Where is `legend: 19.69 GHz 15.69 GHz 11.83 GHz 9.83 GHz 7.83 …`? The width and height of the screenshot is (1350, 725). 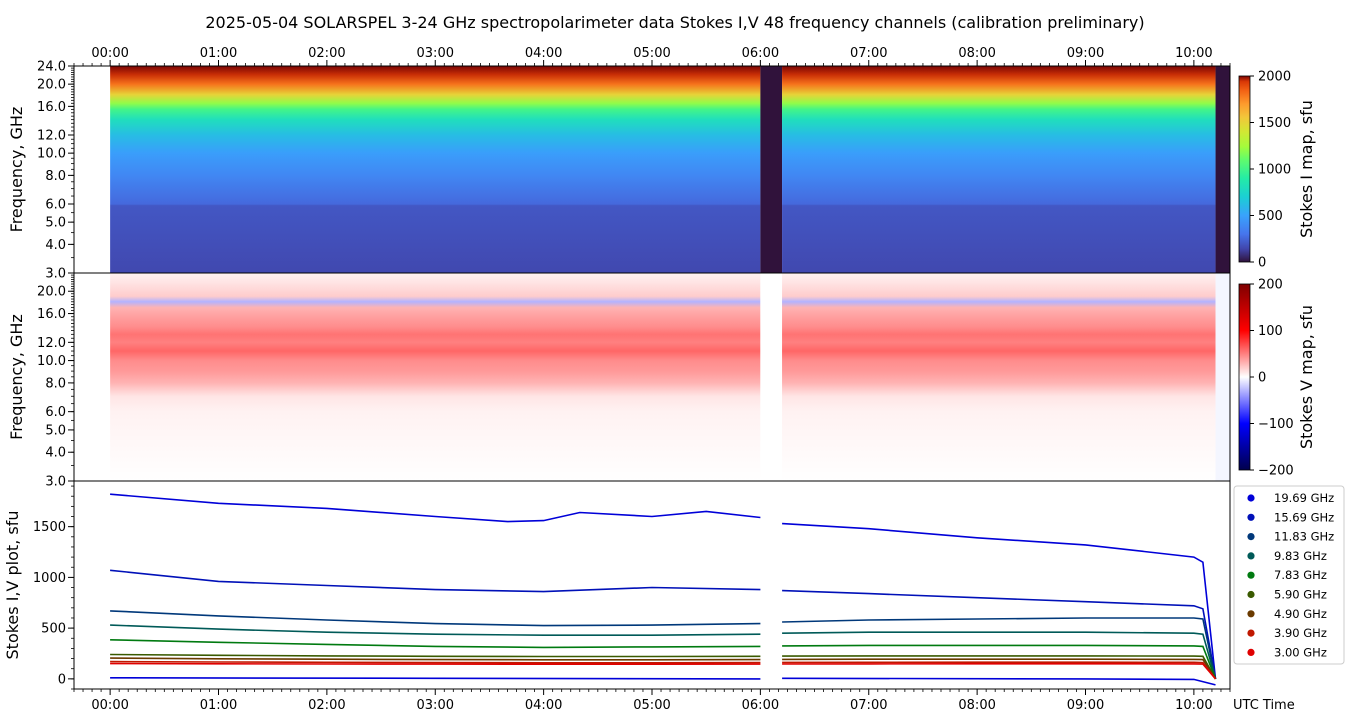 legend: 19.69 GHz 15.69 GHz 11.83 GHz 9.83 GHz 7.83 … is located at coordinates (1289, 575).